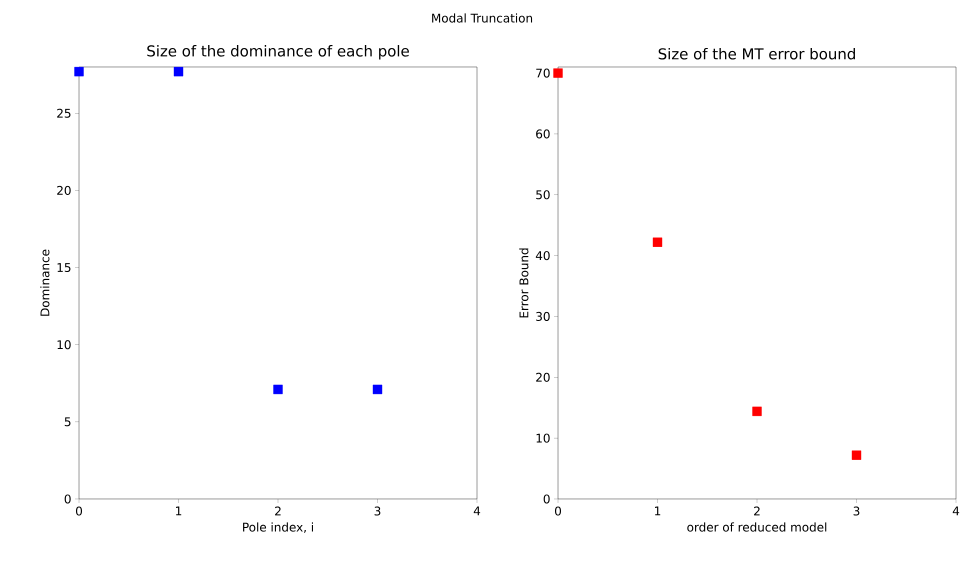 The width and height of the screenshot is (964, 563). I want to click on x-axis-title: order of reduced model, so click(756, 527).